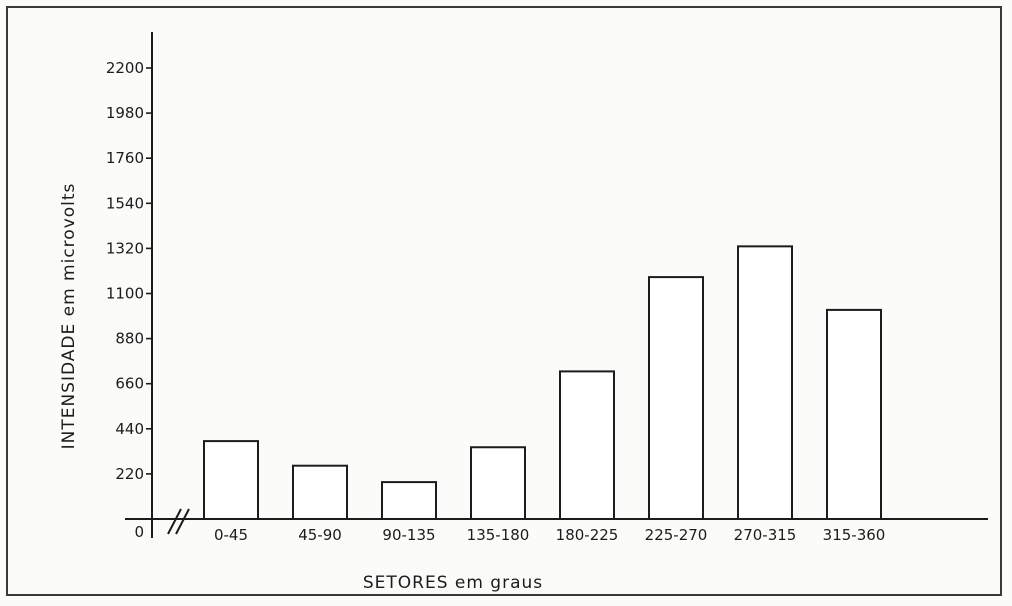  What do you see at coordinates (854, 535) in the screenshot?
I see `x-category-label: 315-360` at bounding box center [854, 535].